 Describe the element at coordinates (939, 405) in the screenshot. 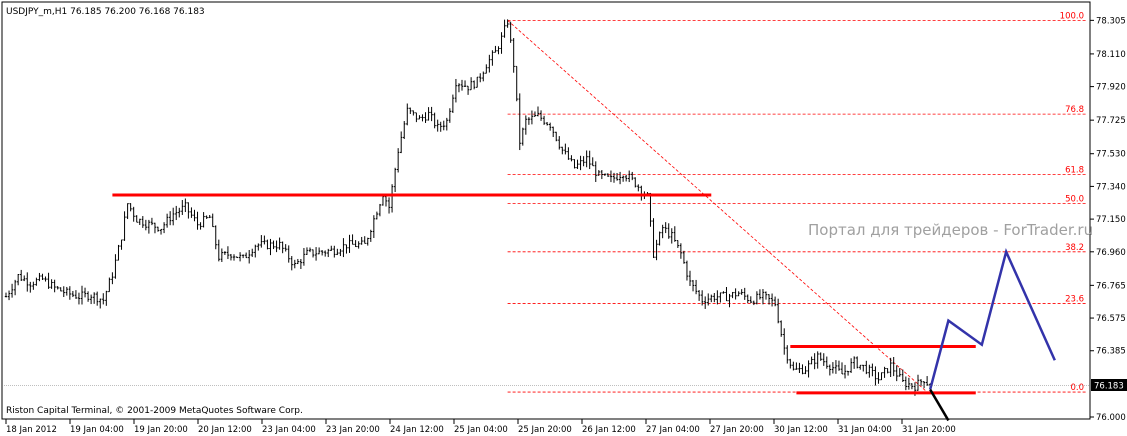

I see `down-arrow-line` at that location.